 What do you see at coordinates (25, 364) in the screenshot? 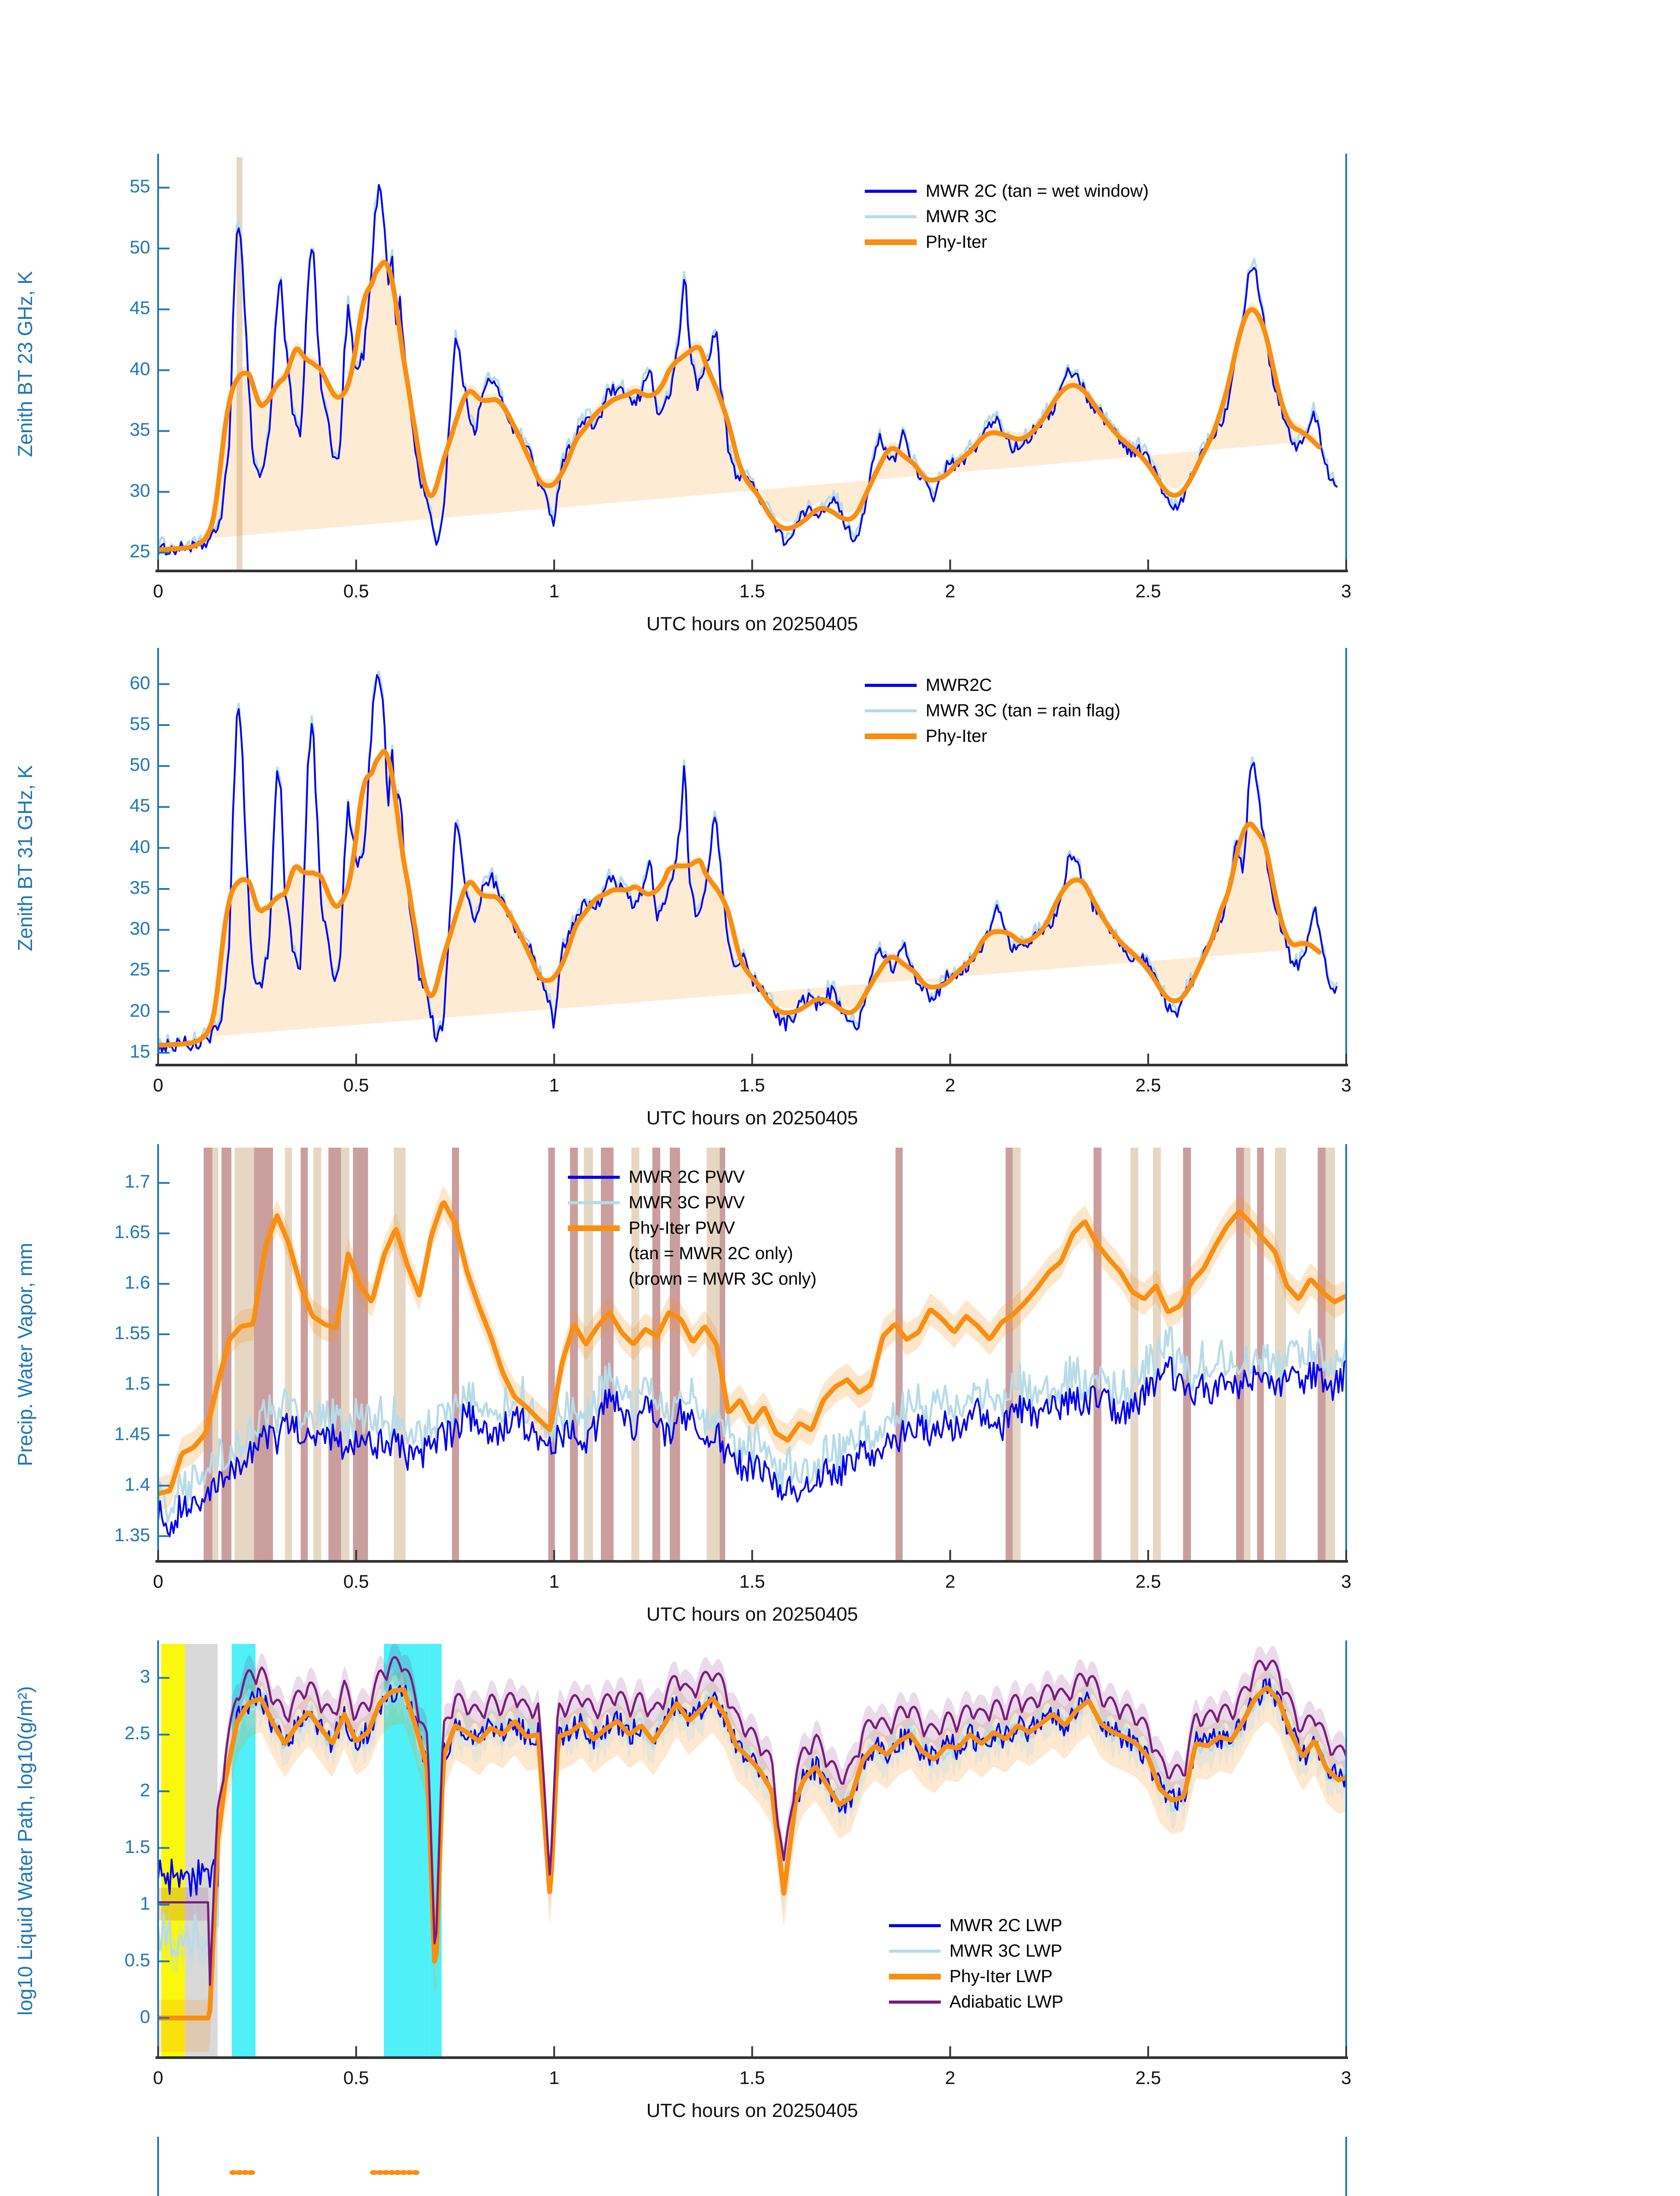
I see `y-axis-label: Zenith BT 23 GHz, K` at bounding box center [25, 364].